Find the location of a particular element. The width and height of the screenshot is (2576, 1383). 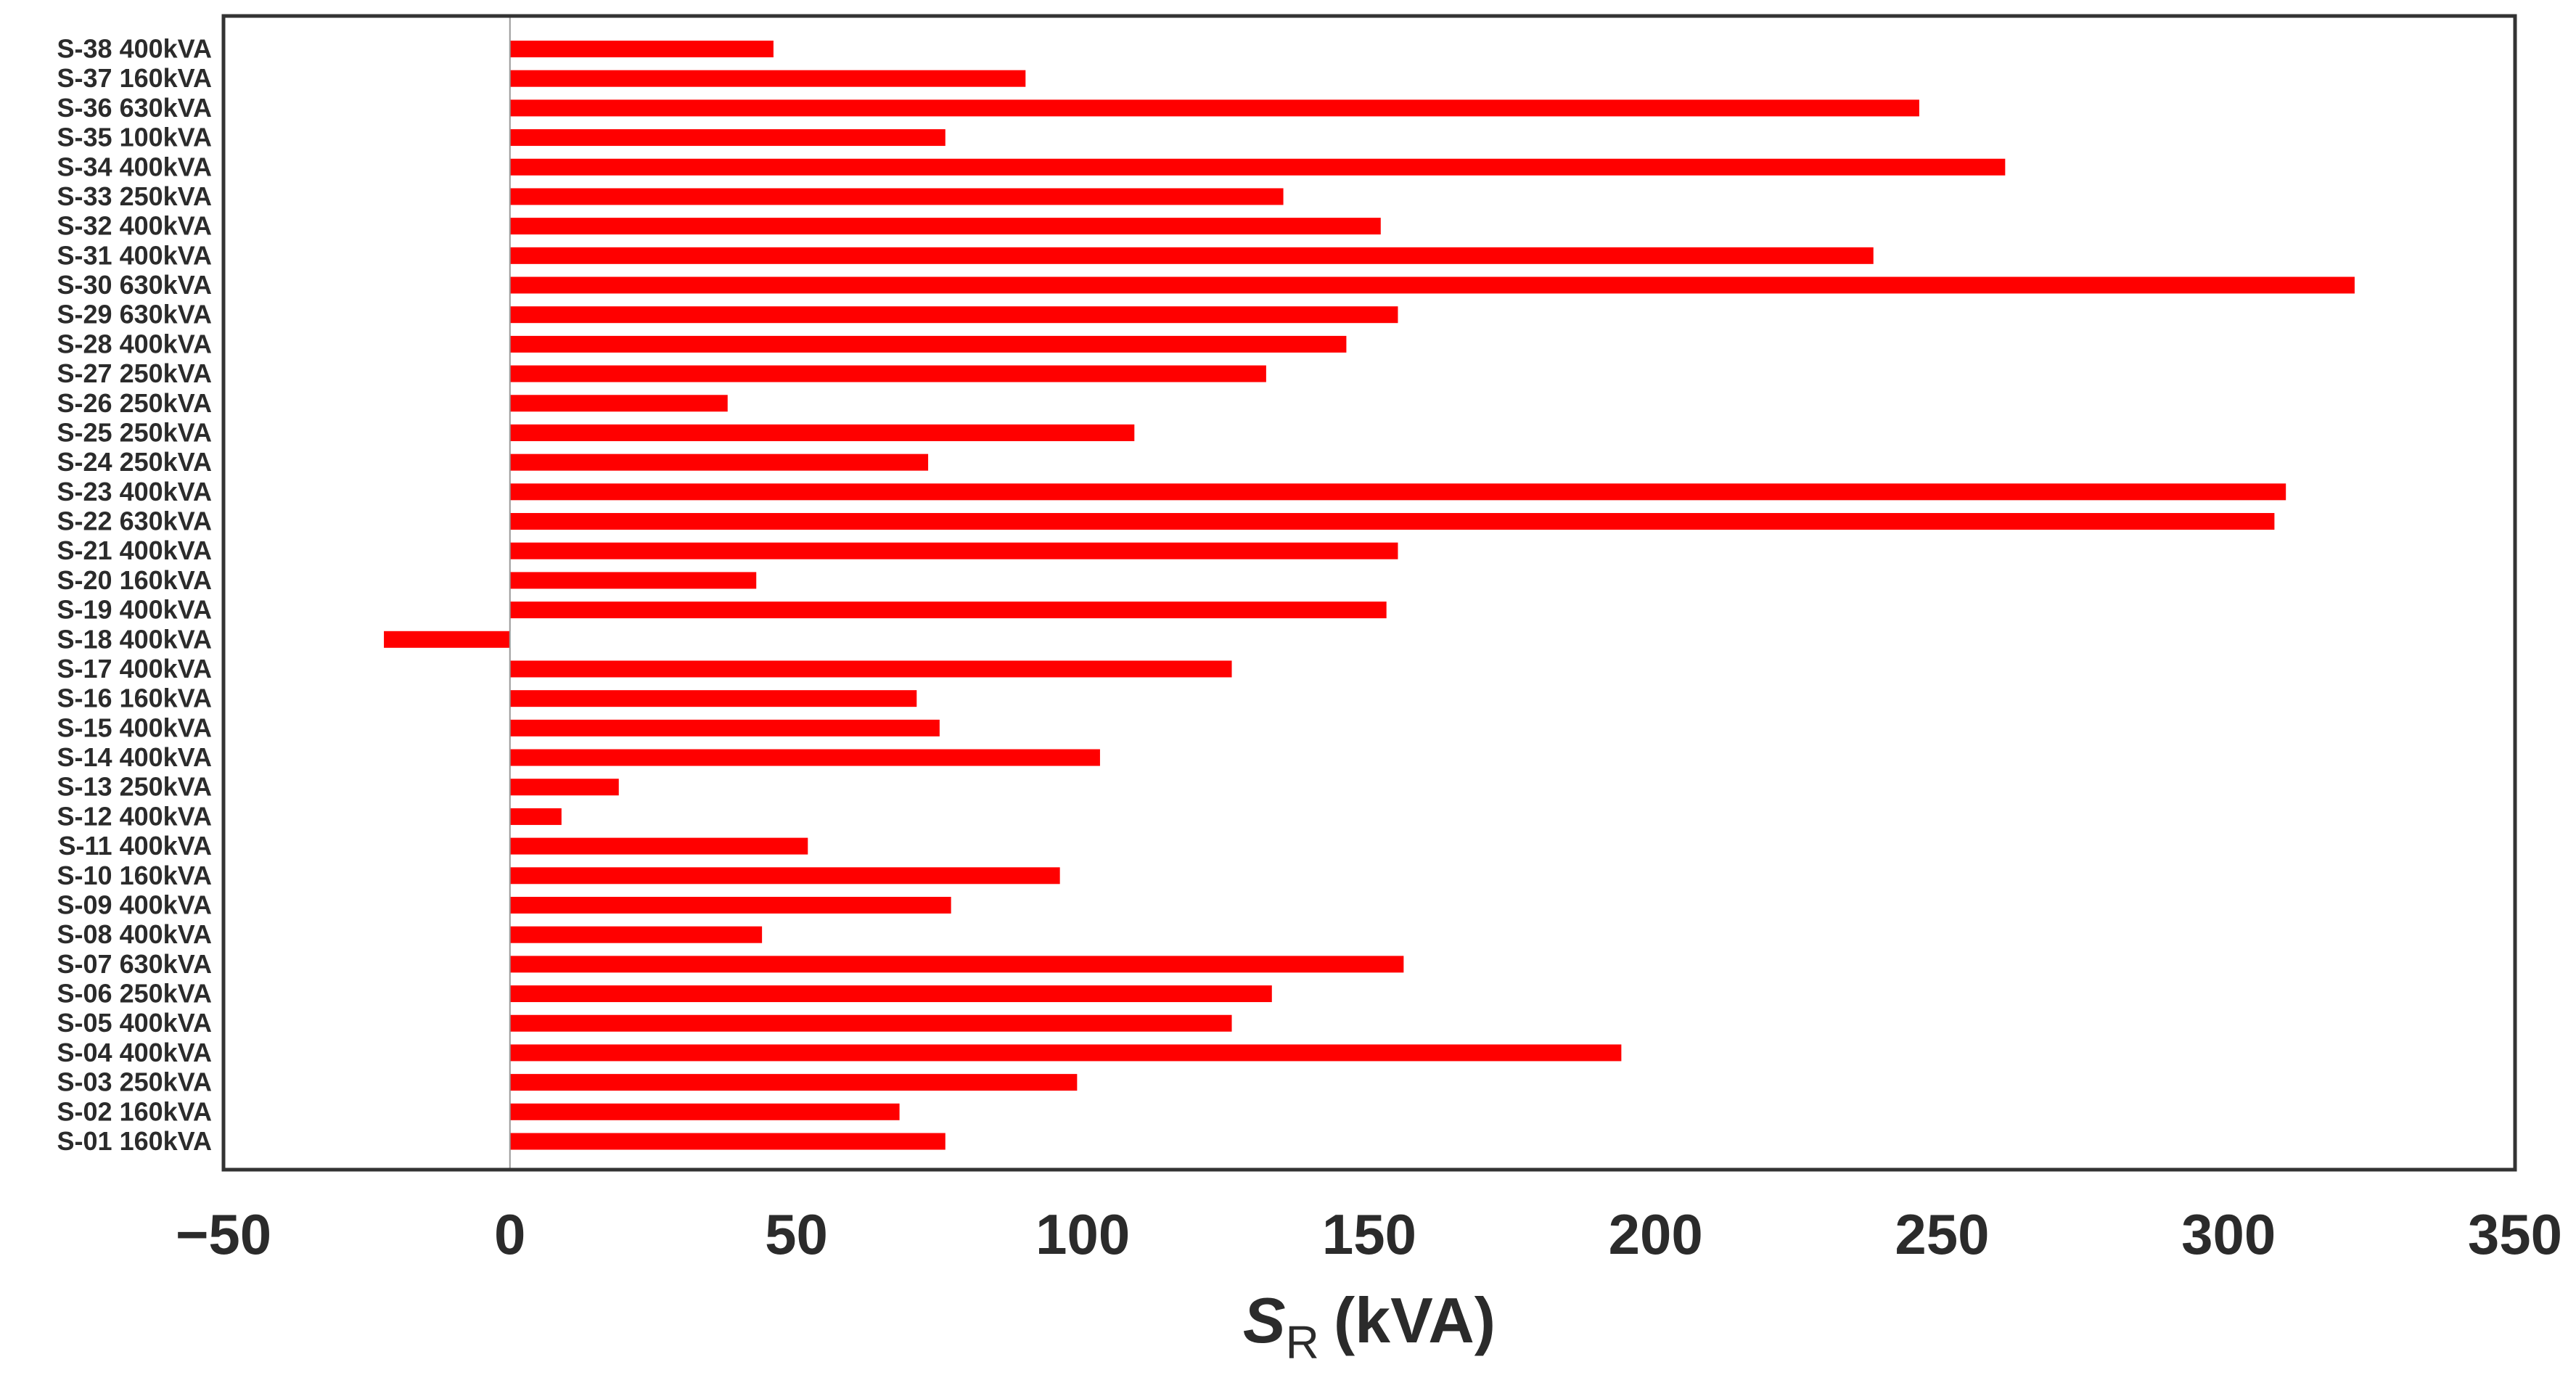

category-label: S-13 250kVA is located at coordinates (134, 787).